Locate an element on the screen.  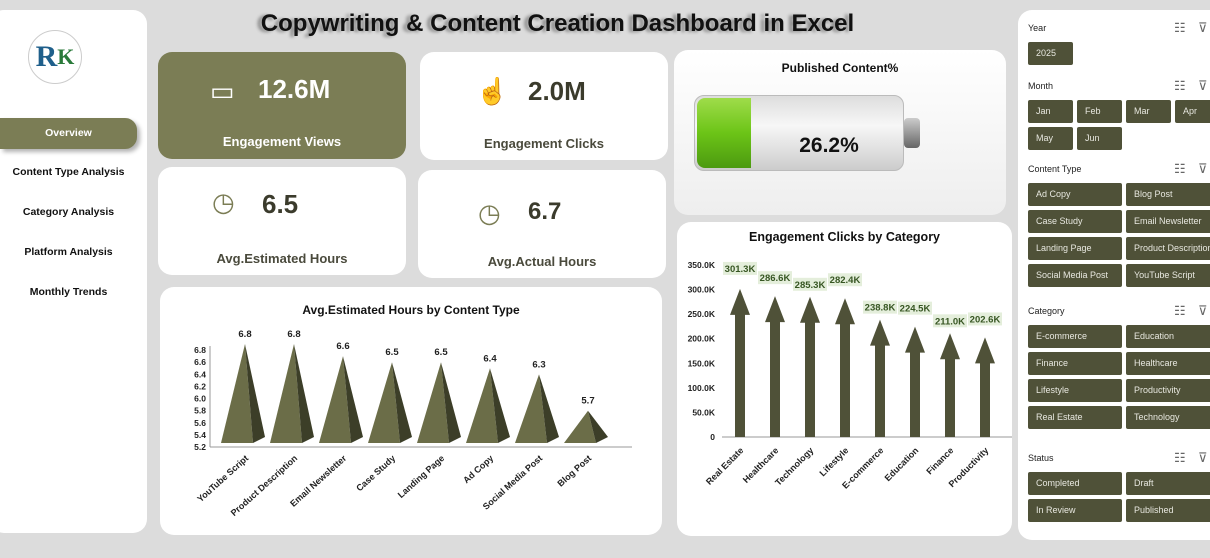
slicer-item-jun: Jun is located at coordinates (1099, 138).